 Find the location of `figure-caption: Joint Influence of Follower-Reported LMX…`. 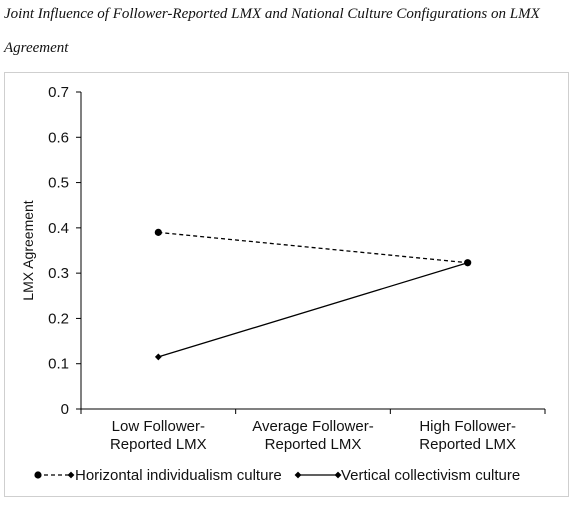

figure-caption: Joint Influence of Follower-Reported LMX… is located at coordinates (290, 31).